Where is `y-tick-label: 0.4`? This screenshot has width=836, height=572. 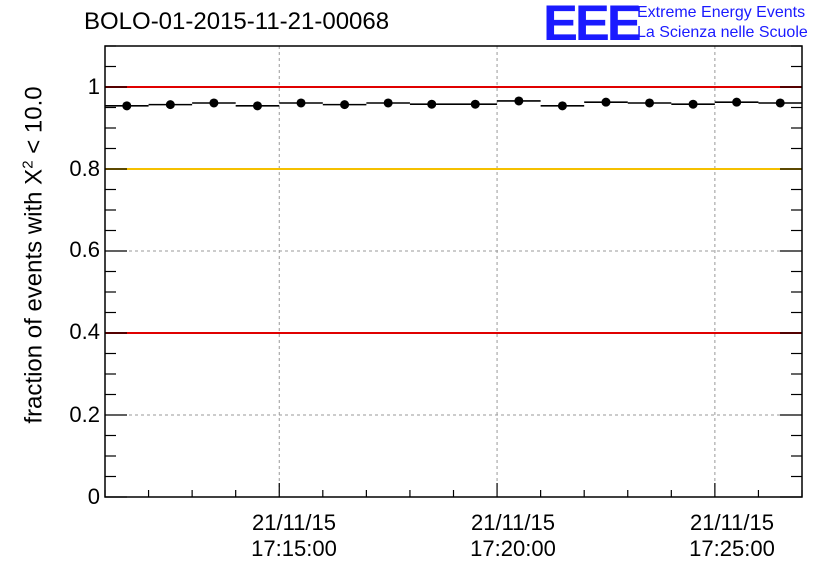 y-tick-label: 0.4 is located at coordinates (84, 331).